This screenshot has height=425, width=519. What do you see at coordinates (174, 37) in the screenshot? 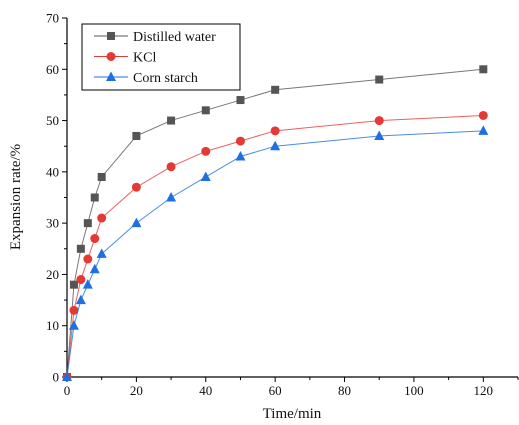
I see `legend-label: Distilled water` at bounding box center [174, 37].